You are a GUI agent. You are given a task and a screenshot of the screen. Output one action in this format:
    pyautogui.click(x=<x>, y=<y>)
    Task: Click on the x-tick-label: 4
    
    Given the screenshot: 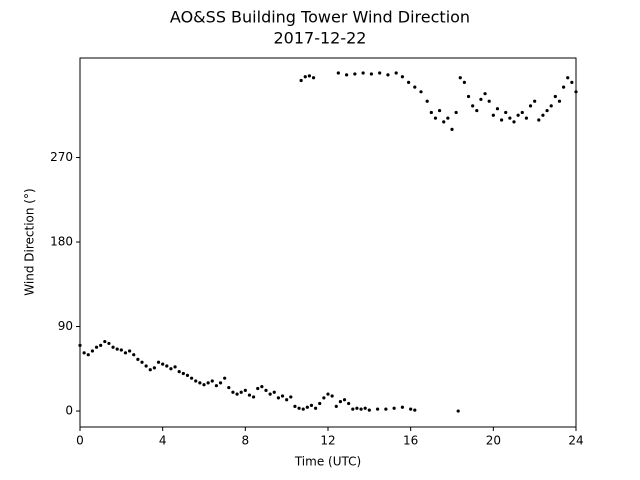 What is the action you would take?
    pyautogui.click(x=163, y=441)
    